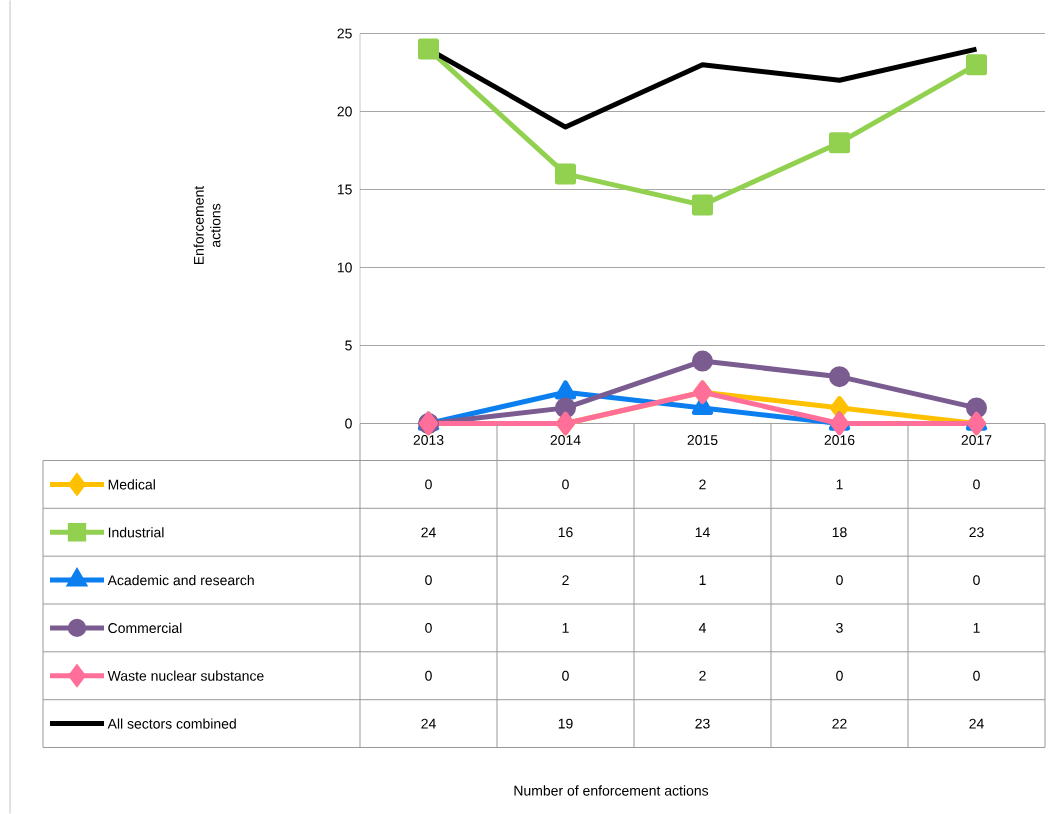 The image size is (1051, 814). What do you see at coordinates (565, 723) in the screenshot?
I see `data-label: 19` at bounding box center [565, 723].